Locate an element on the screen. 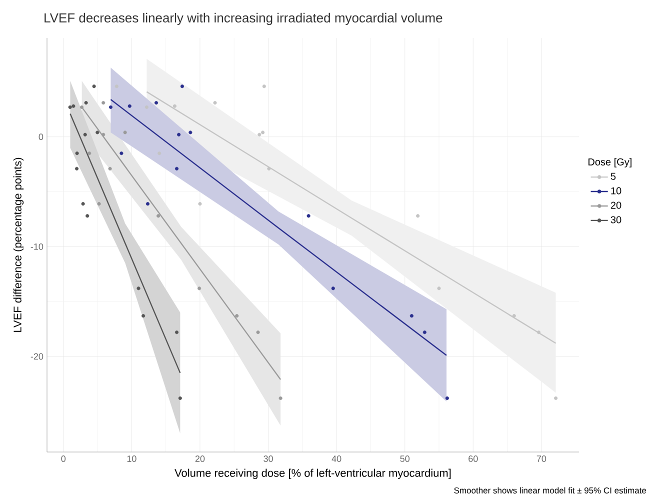 The height and width of the screenshot is (499, 654). legend-label: 5 is located at coordinates (613, 176).